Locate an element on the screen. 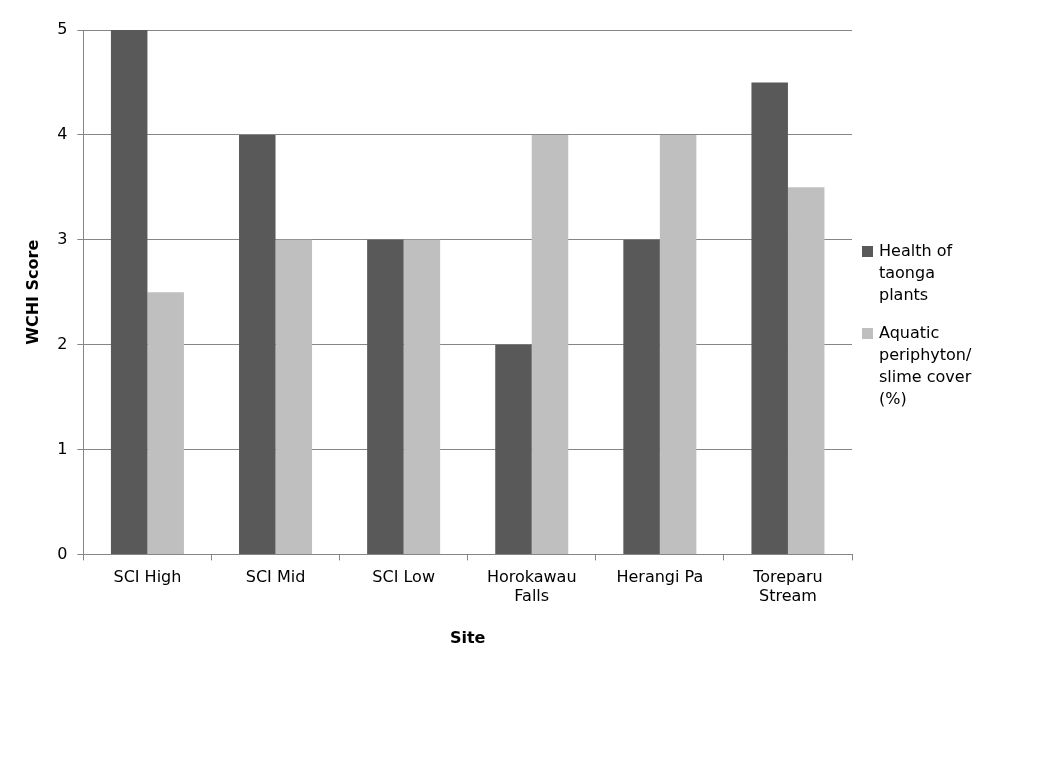 Image resolution: width=1056 pixels, height=762 pixels. y-axis-title: WCHI Score is located at coordinates (32, 292).